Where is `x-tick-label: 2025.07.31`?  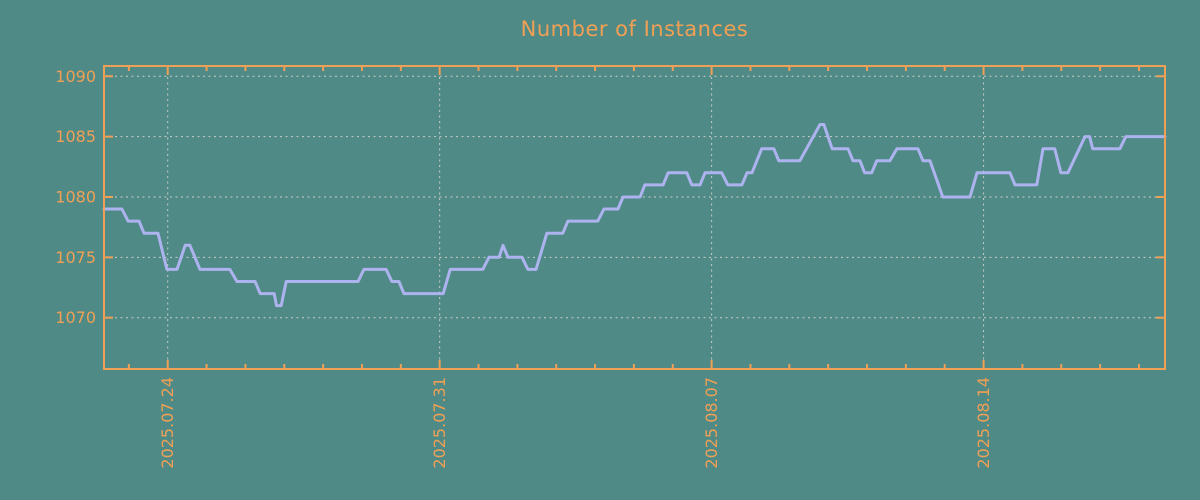 x-tick-label: 2025.07.31 is located at coordinates (439, 423).